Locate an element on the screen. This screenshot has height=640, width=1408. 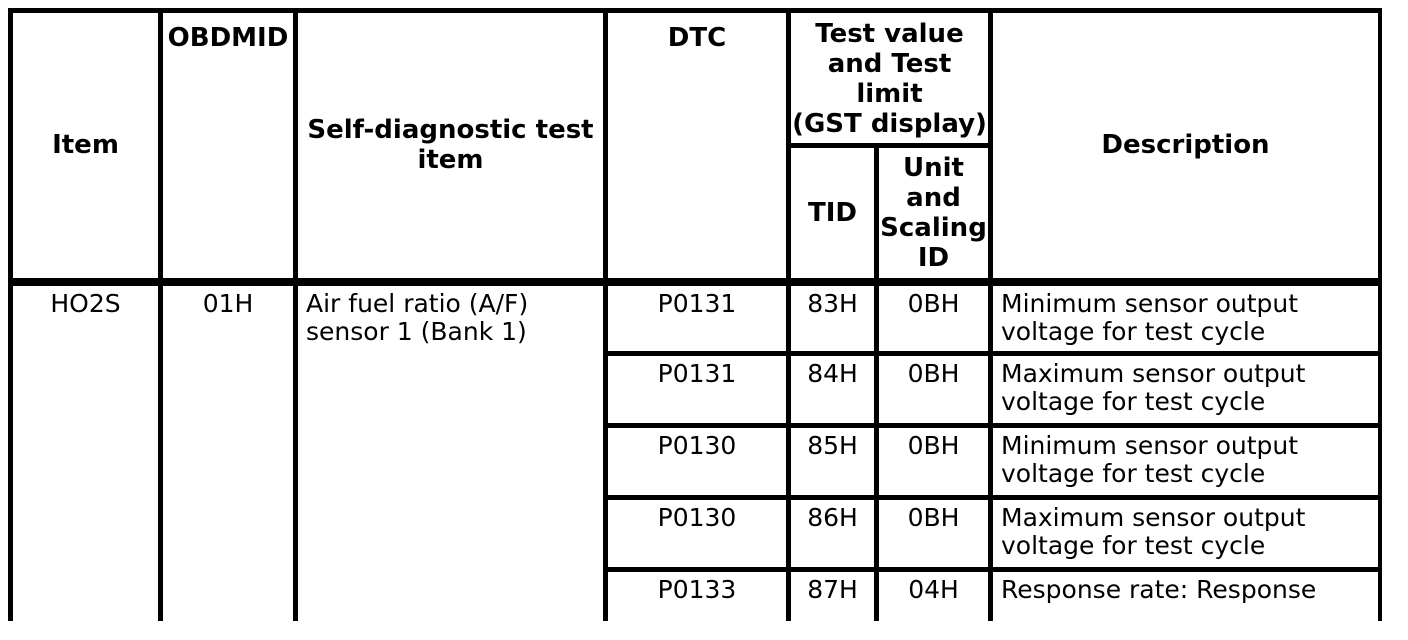
cell-self-diagnostic-value: Air fuel ratio (A/F) sensor 1 (Bank 1) is located at coordinates (450, 450).